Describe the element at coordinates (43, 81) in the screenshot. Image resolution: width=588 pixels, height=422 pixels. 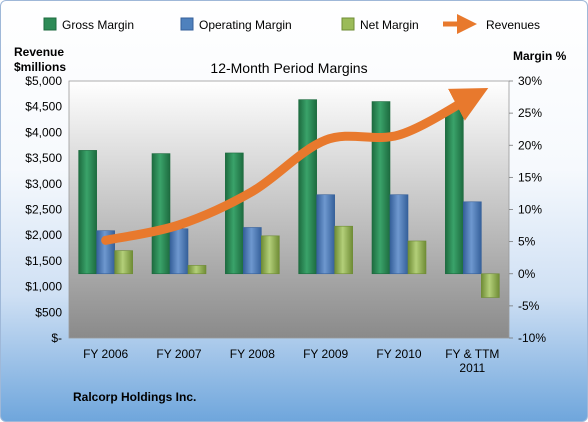
I see `left-tick-label: $5,000` at that location.